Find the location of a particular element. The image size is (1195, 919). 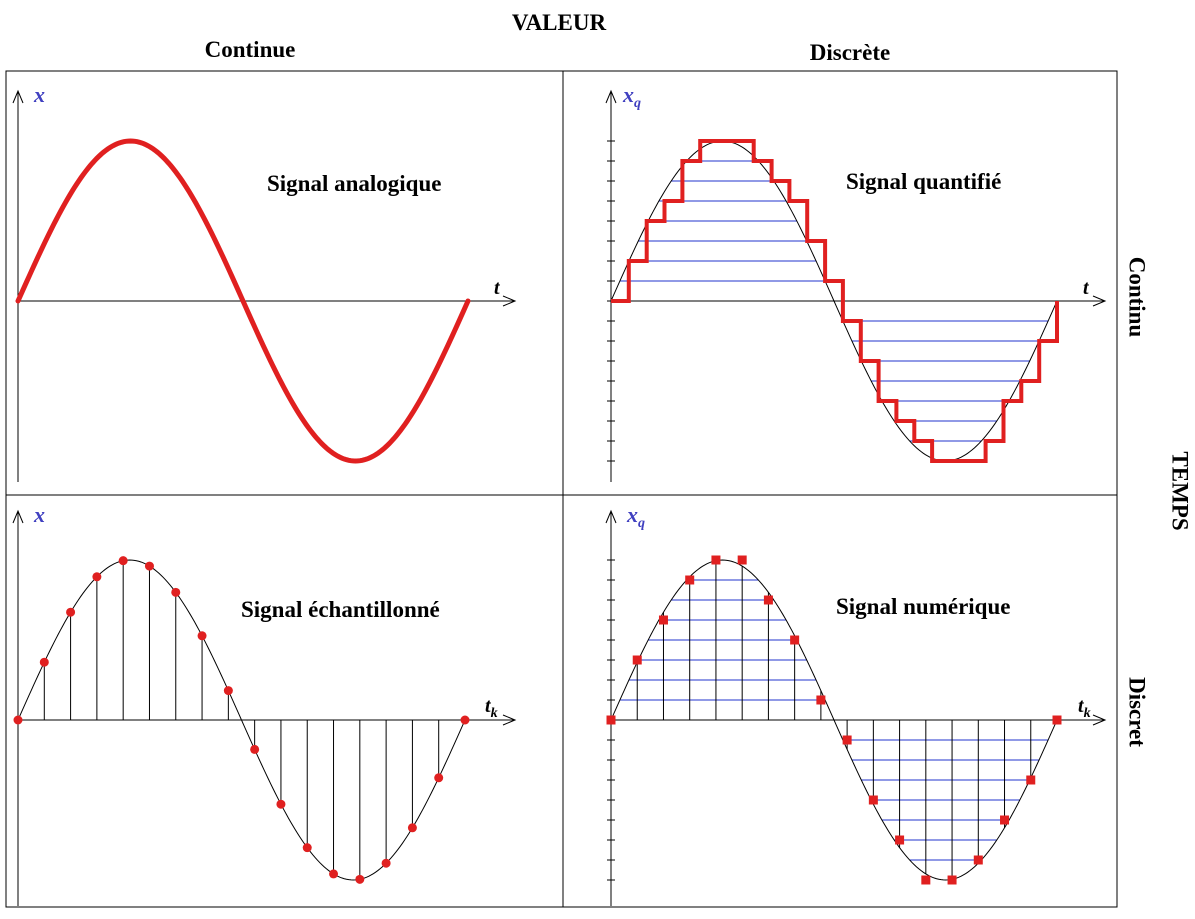

panel-title: Signal quantifié is located at coordinates (923, 181).